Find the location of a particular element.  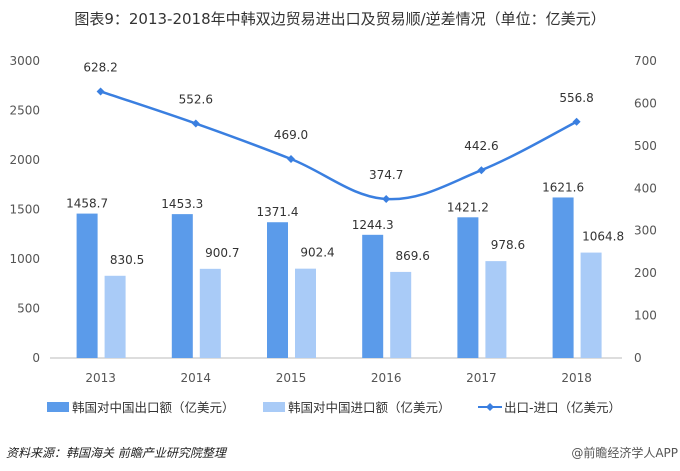

right-axis-tick: 500 is located at coordinates (645, 146).